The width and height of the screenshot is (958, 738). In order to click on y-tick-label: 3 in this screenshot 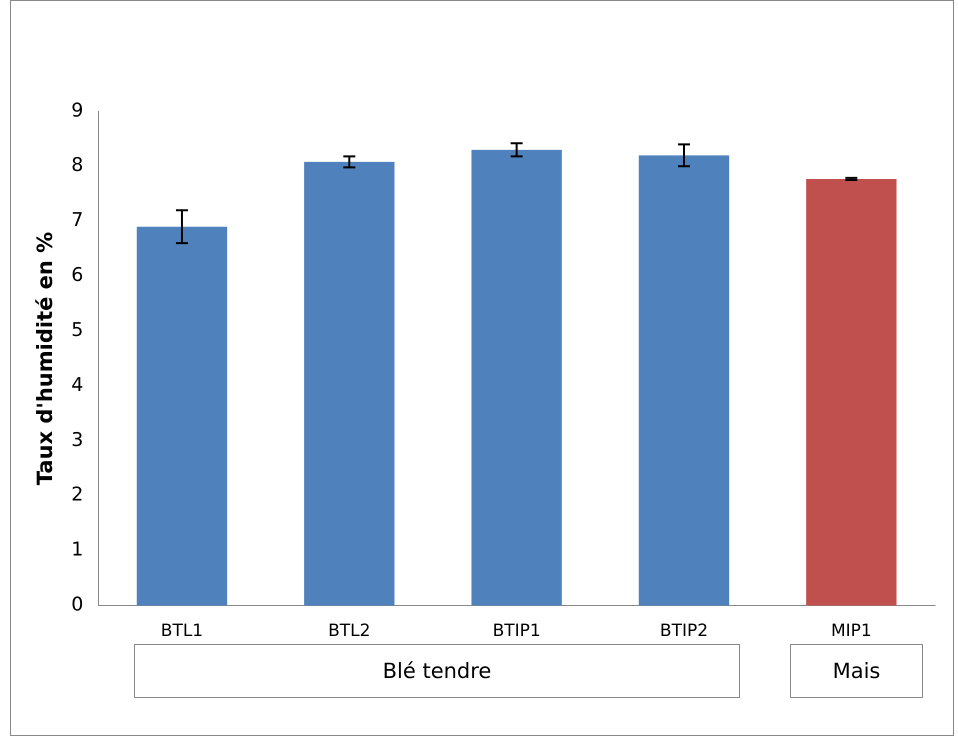, I will do `click(77, 439)`.